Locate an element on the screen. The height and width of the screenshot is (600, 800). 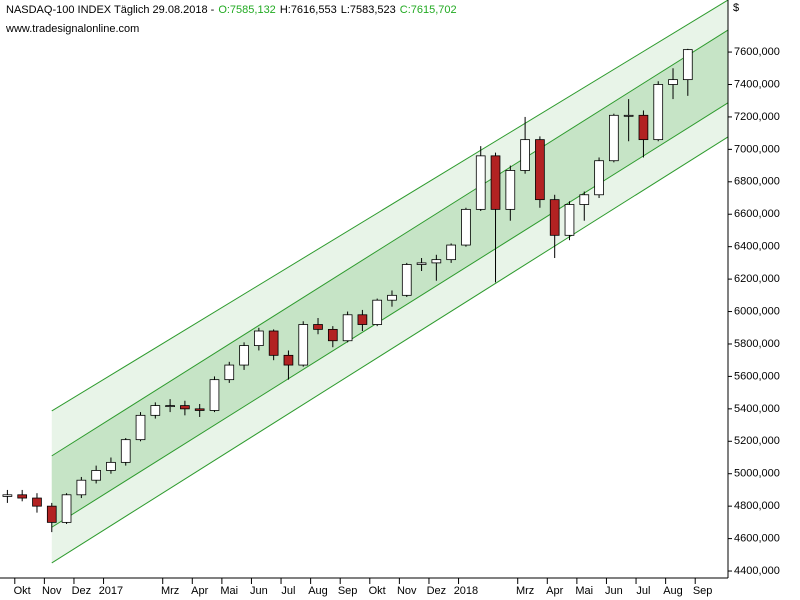
y-tick-label: 5200,000 is located at coordinates (757, 441).